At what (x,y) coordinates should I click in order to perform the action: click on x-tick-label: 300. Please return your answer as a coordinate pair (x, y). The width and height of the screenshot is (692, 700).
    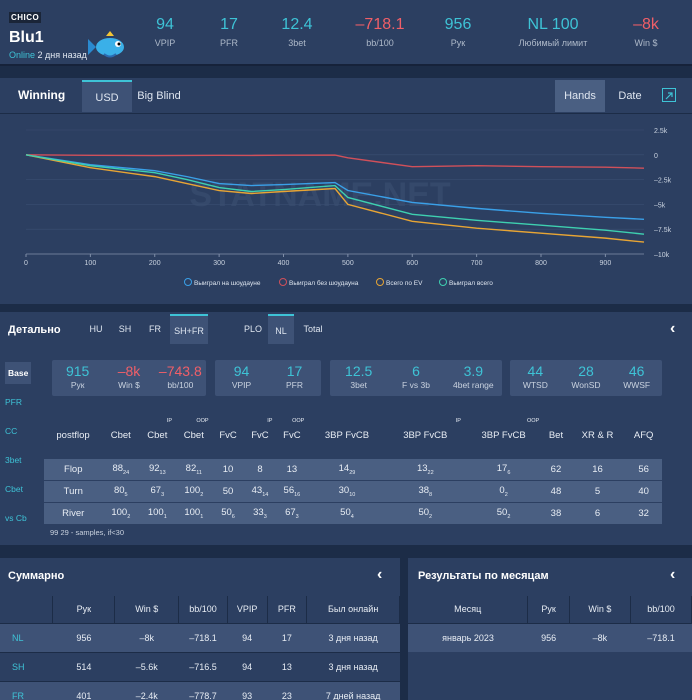
    Looking at the image, I should click on (219, 263).